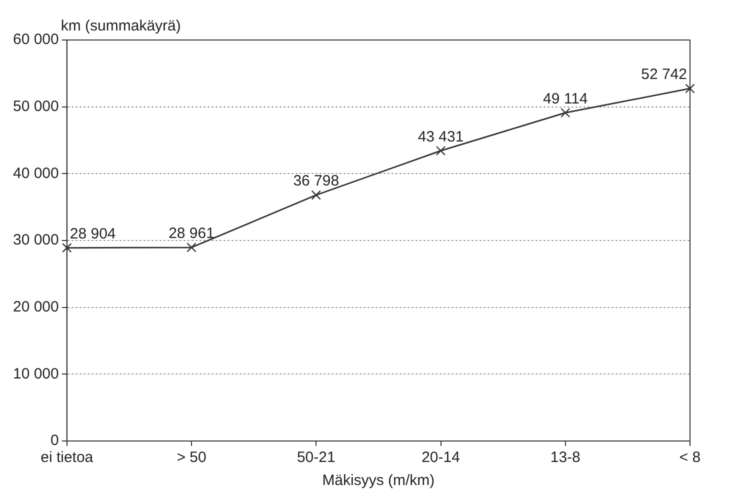 This screenshot has width=730, height=496. What do you see at coordinates (35, 173) in the screenshot?
I see `y-tick-label: 40 000` at bounding box center [35, 173].